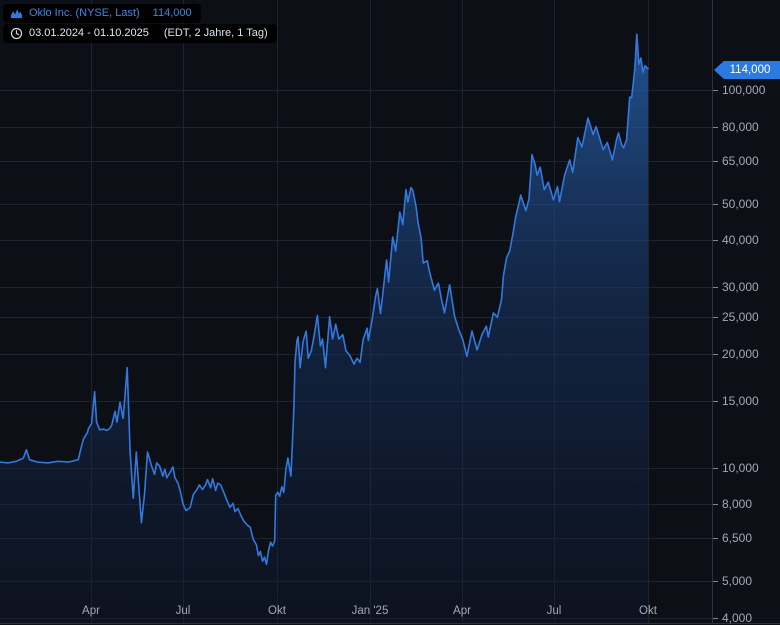  What do you see at coordinates (740, 317) in the screenshot?
I see `y-axis-label: 25,000` at bounding box center [740, 317].